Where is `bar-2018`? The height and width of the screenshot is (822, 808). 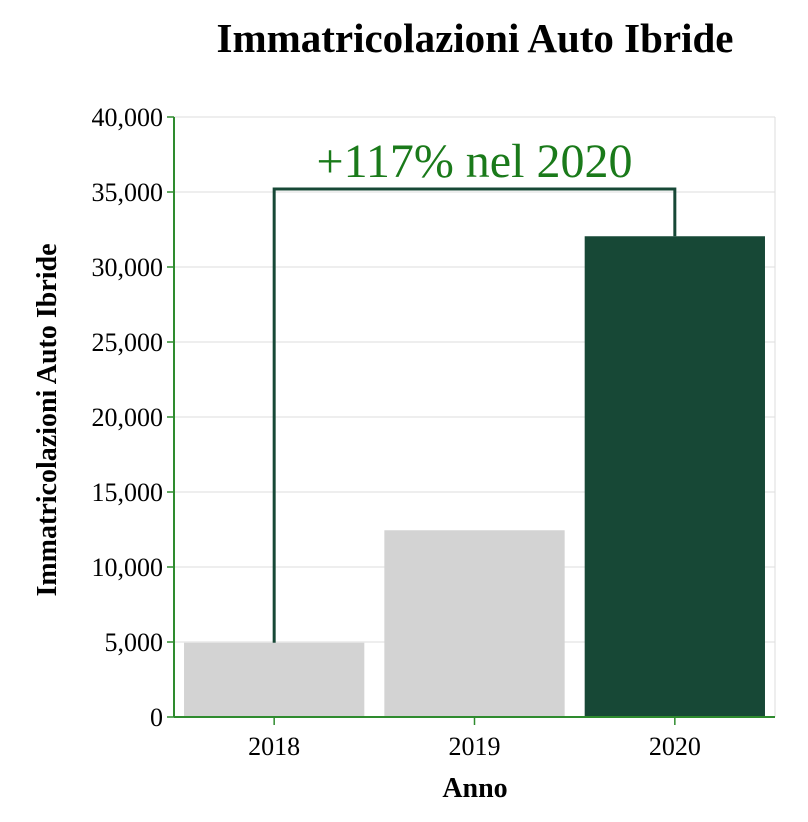 bar-2018 is located at coordinates (274, 679).